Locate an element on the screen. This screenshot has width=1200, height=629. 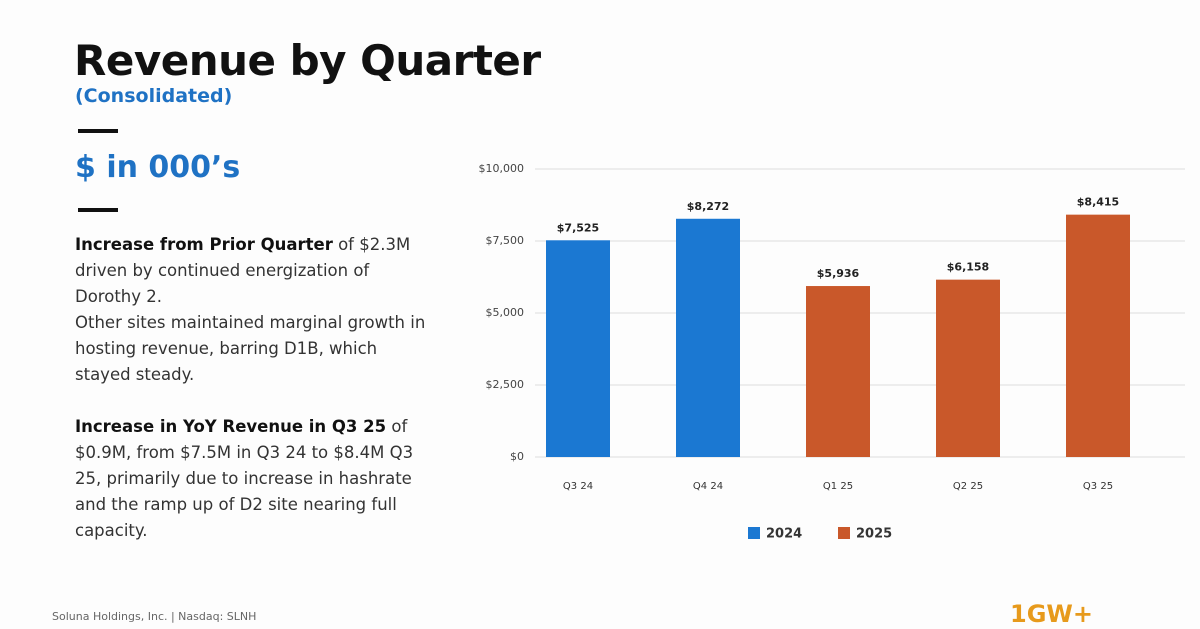
legend-label: 2024 is located at coordinates (784, 534).